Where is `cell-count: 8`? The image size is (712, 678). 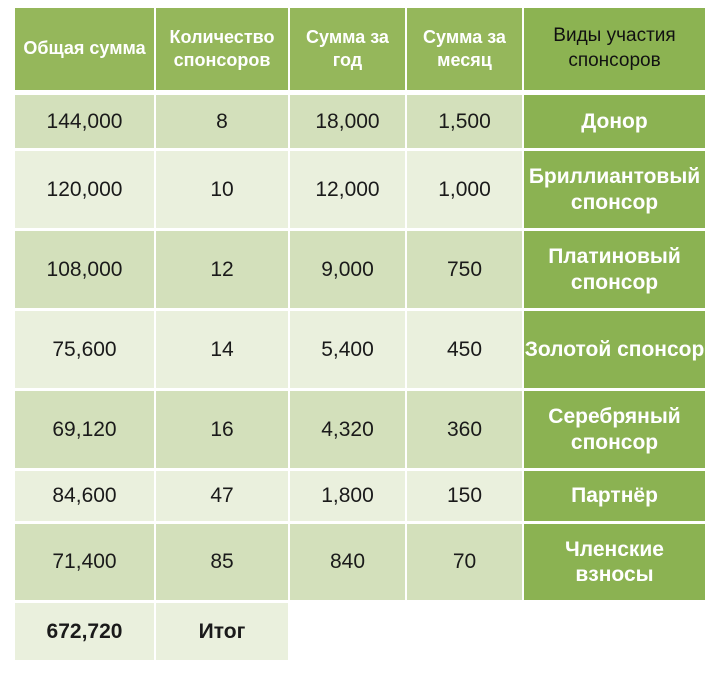 cell-count: 8 is located at coordinates (223, 123).